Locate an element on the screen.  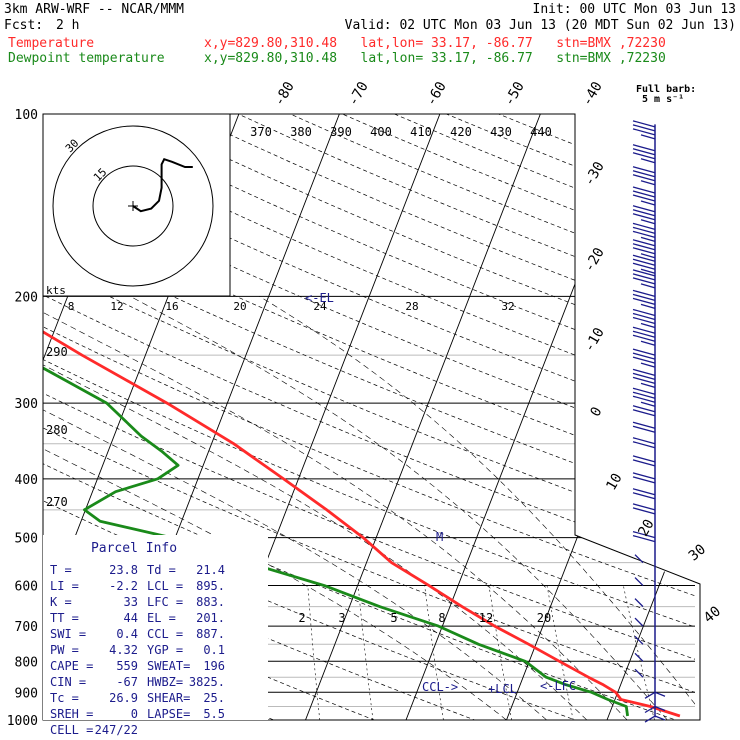
parcel-info-key: CIN = is located at coordinates (68, 682).